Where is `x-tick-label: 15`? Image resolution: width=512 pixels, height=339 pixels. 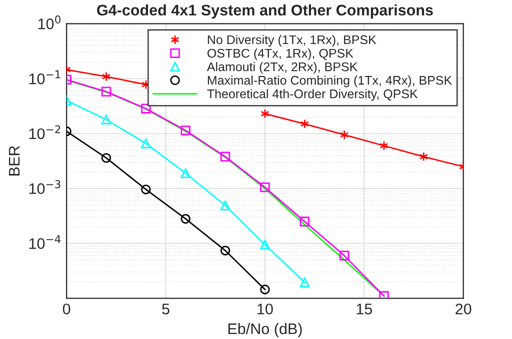 x-tick-label: 15 is located at coordinates (364, 309).